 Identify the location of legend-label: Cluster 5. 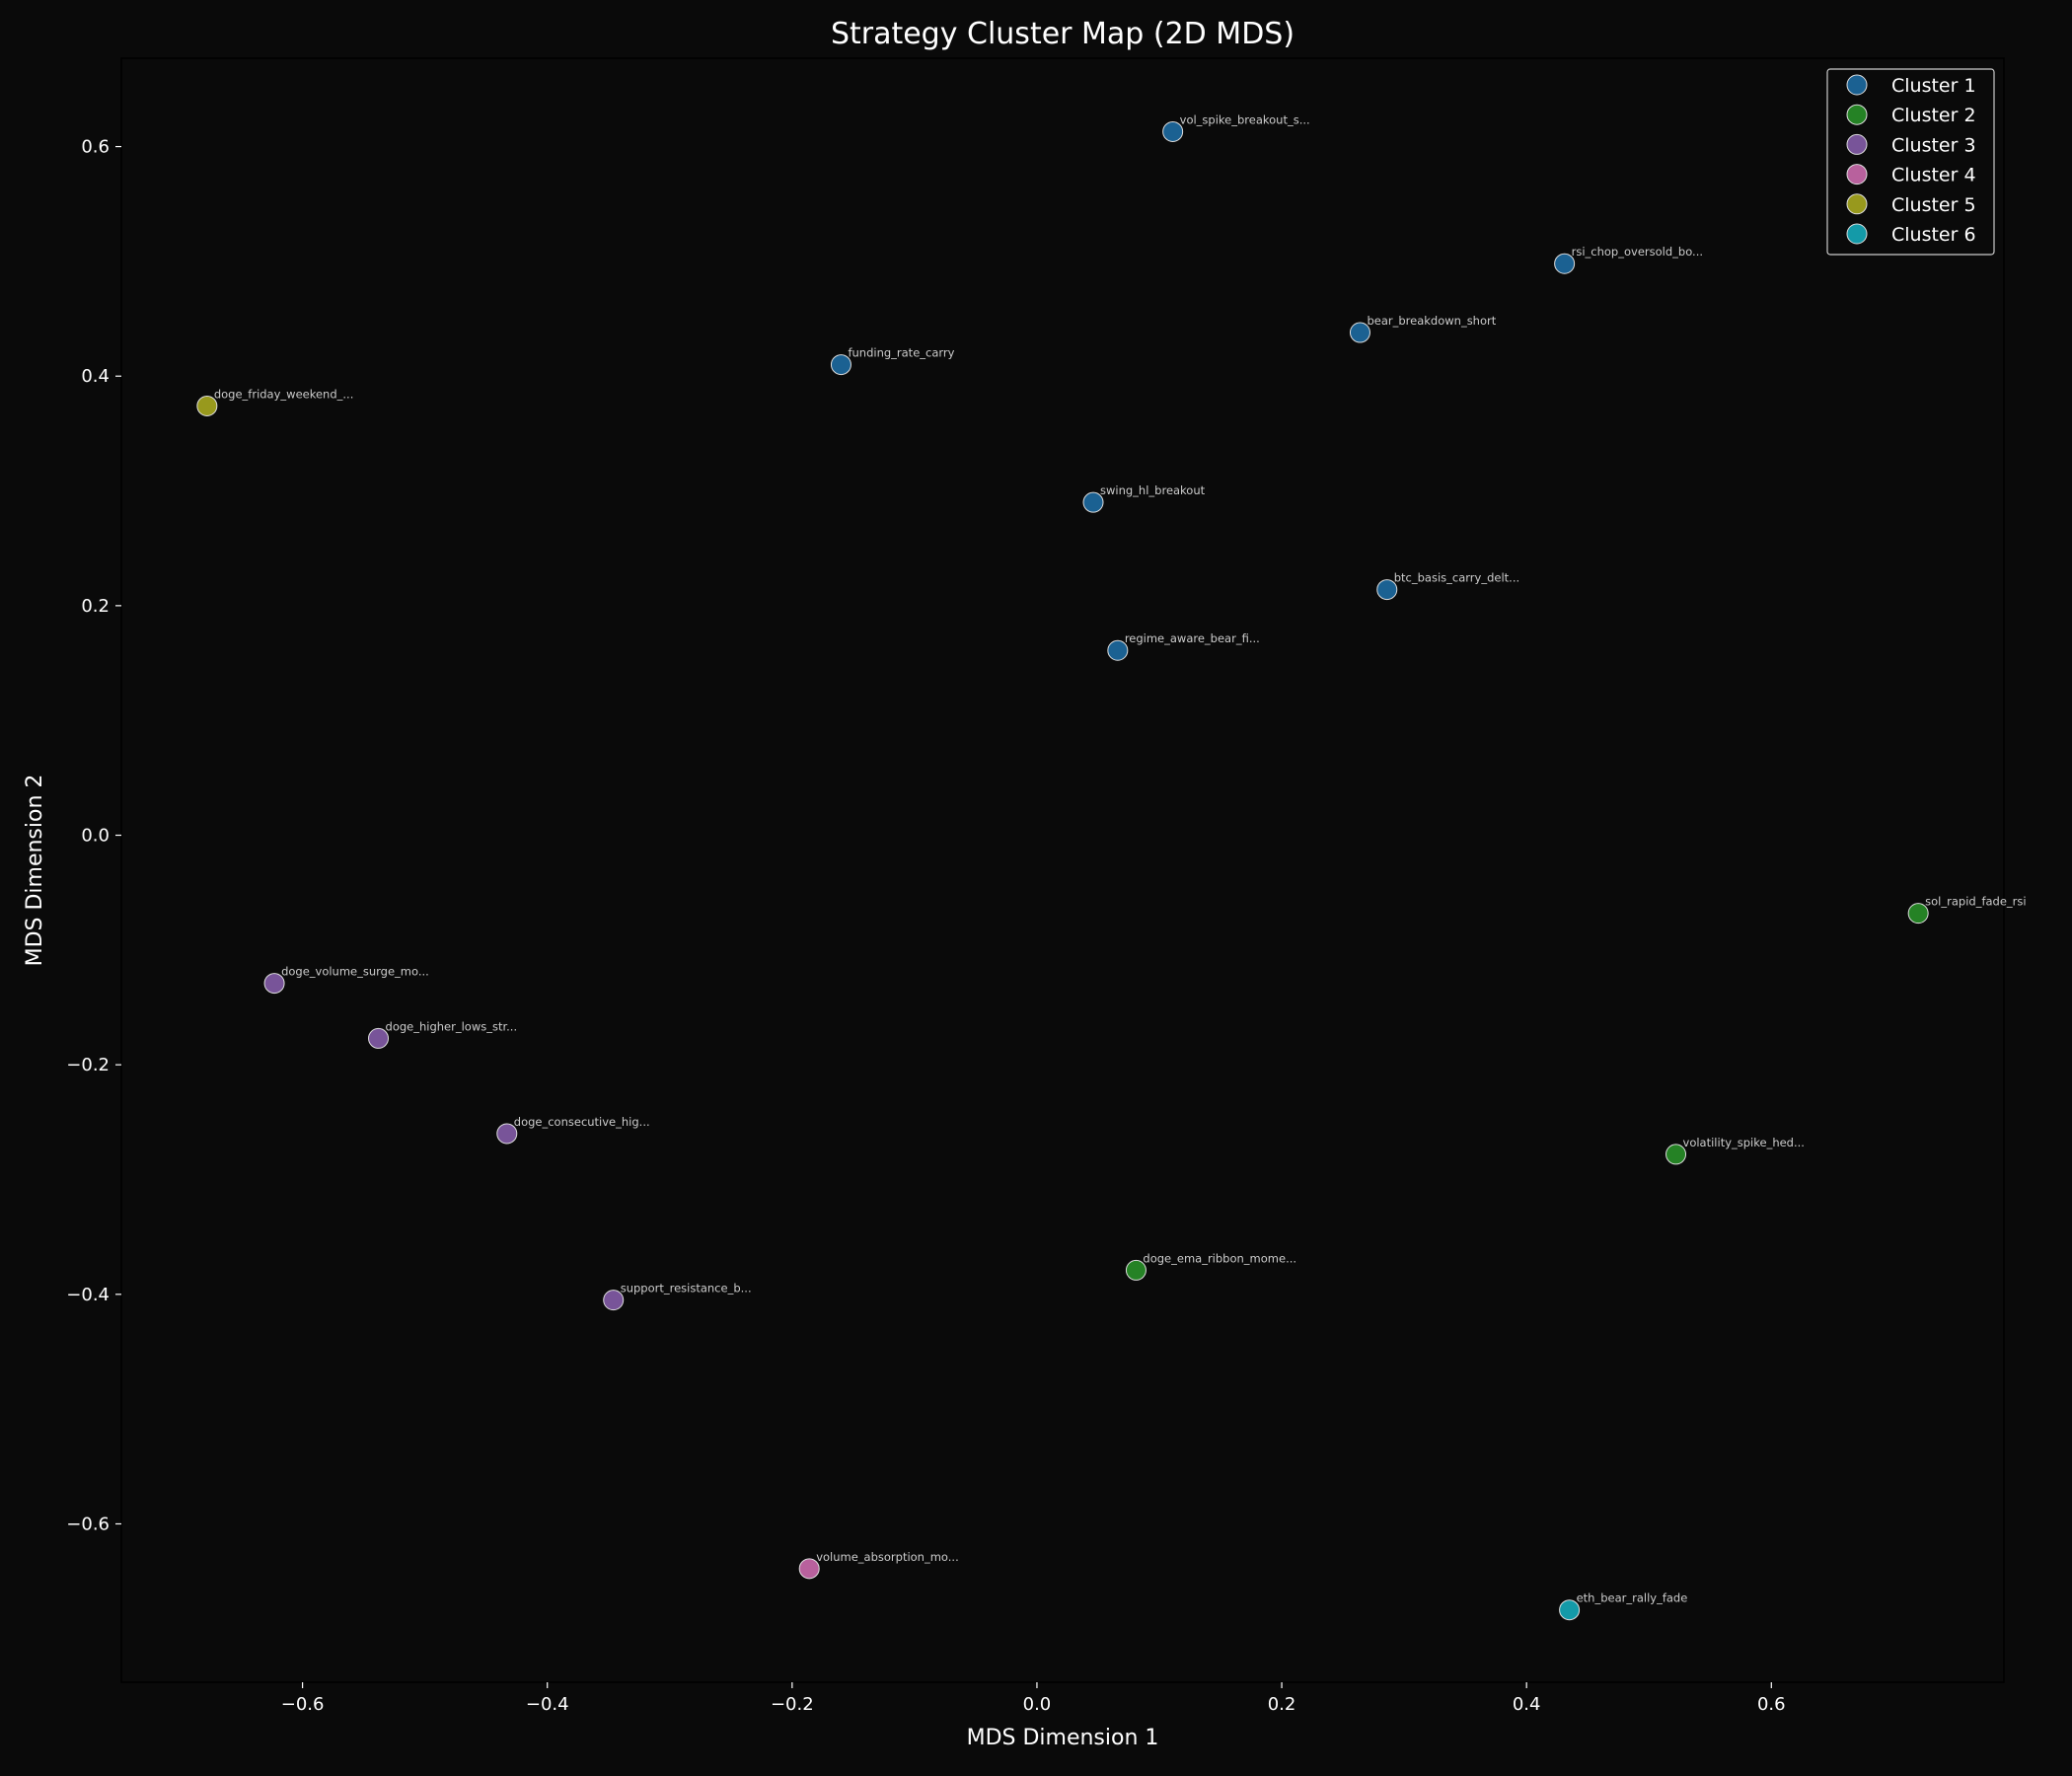
(1934, 205).